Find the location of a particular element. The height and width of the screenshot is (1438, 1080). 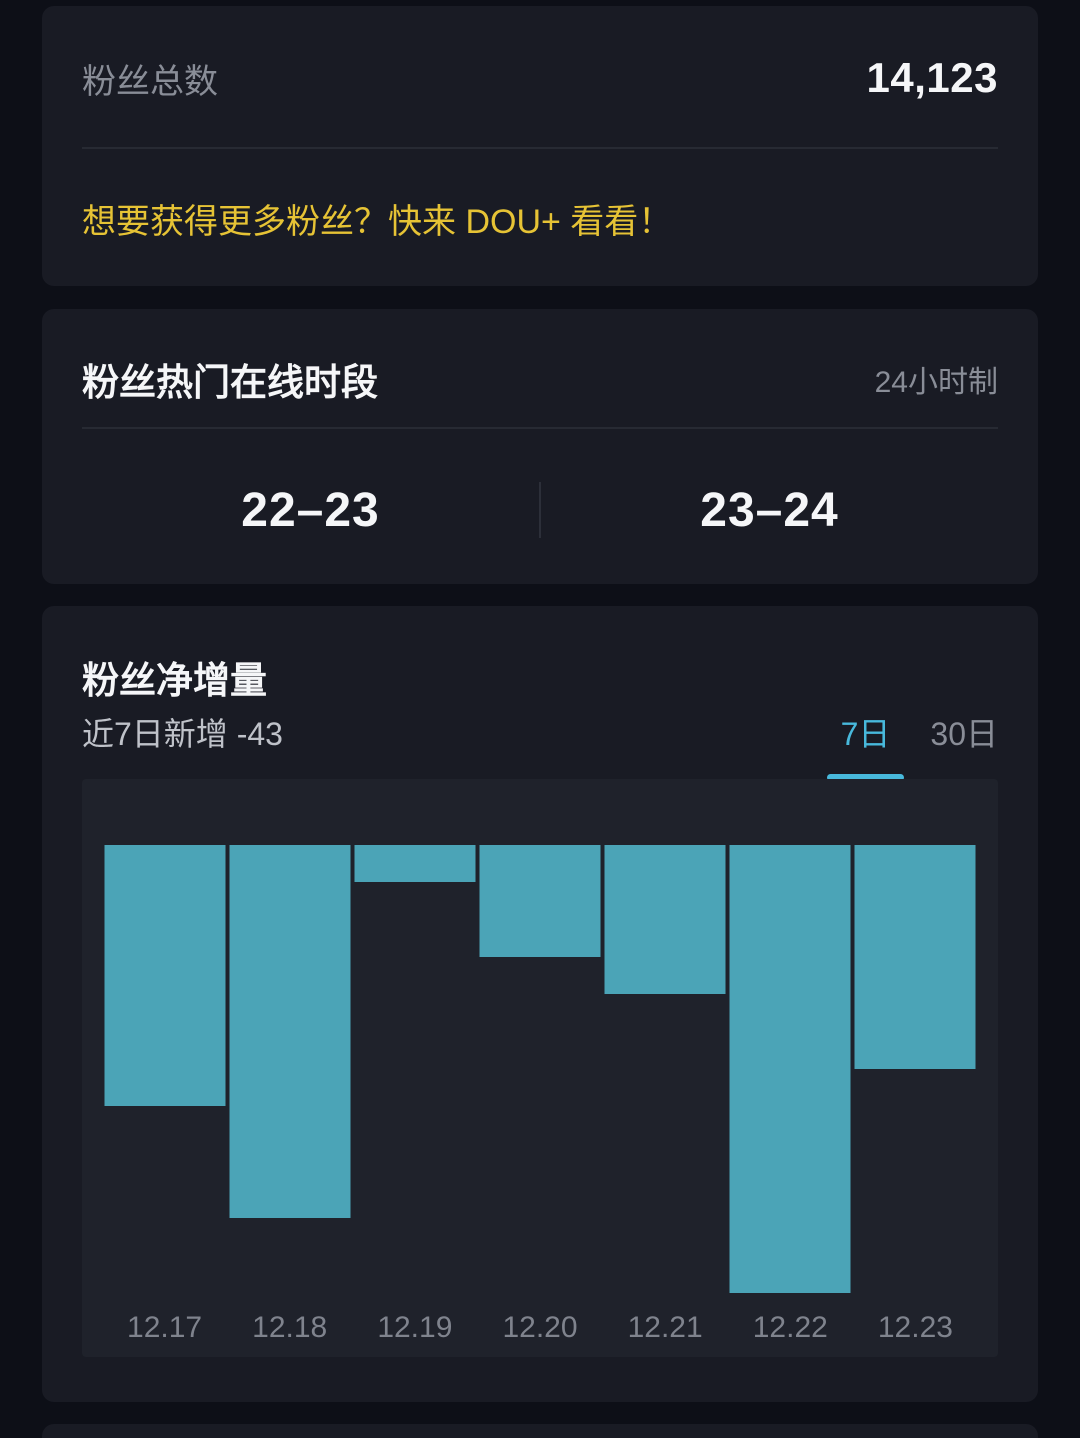

dou-plus-promo-link: 想要获得更多粉丝？快来 DOU+ 看看！ is located at coordinates (377, 222).